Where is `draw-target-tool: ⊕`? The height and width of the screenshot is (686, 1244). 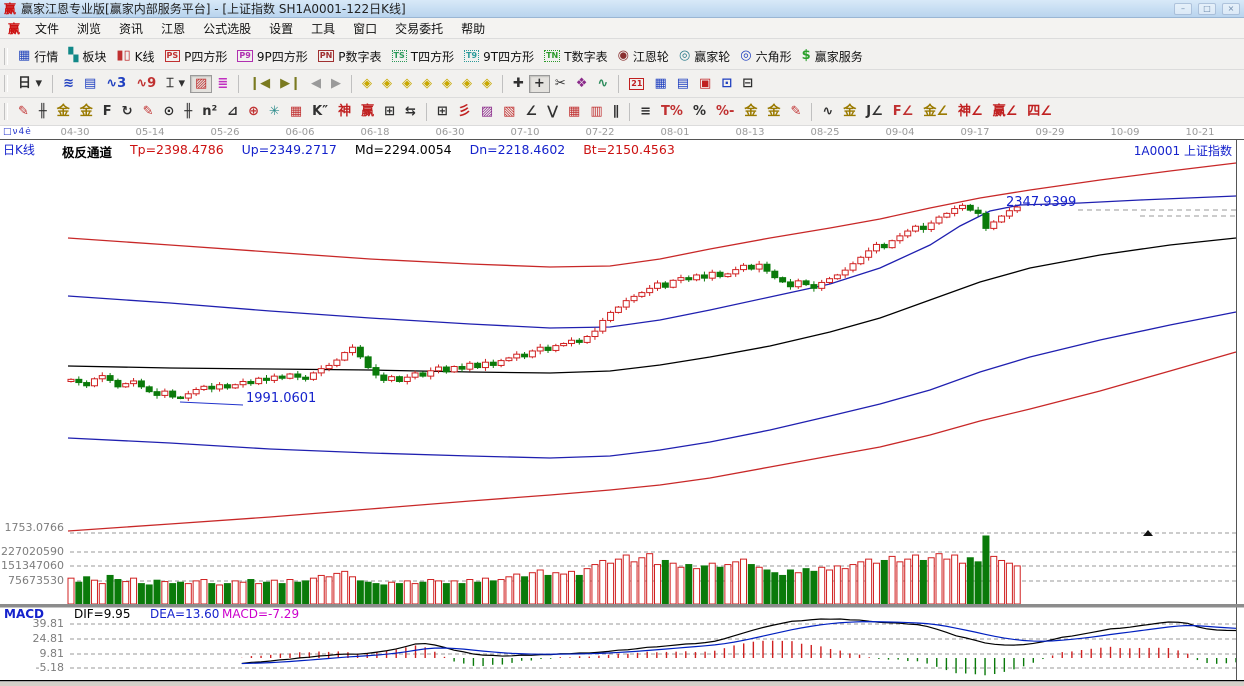 draw-target-tool: ⊕ is located at coordinates (253, 112).